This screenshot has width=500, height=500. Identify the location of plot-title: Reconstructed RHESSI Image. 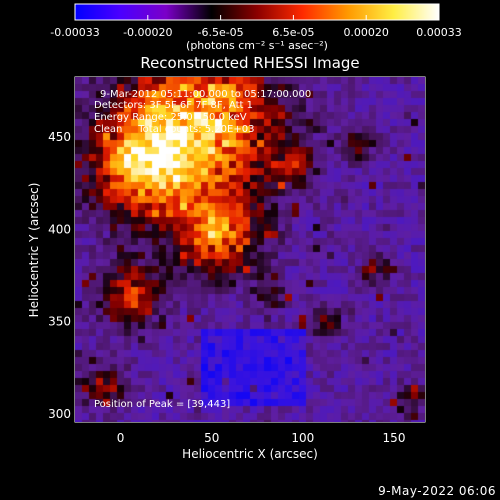
(249, 63).